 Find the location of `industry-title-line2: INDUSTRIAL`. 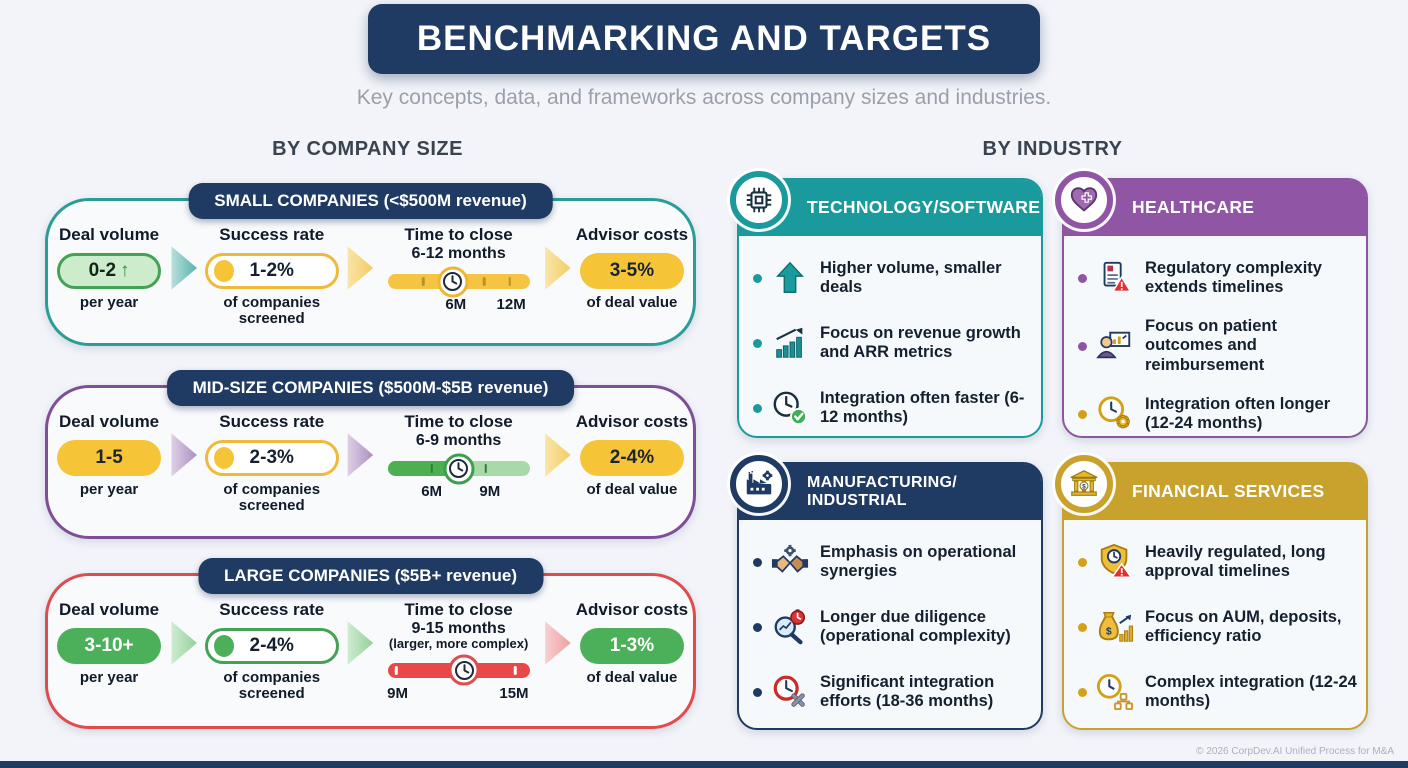

industry-title-line2: INDUSTRIAL is located at coordinates (857, 500).